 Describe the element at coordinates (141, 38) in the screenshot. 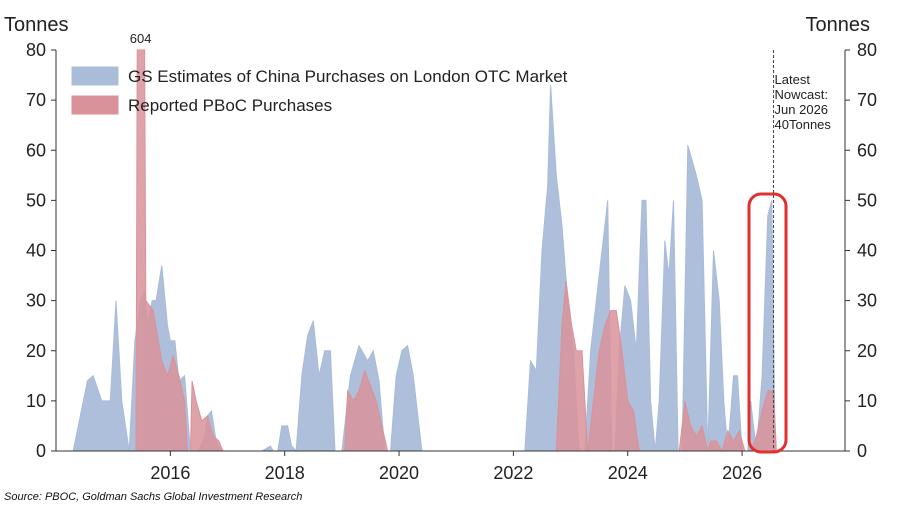

I see `peak-annotation: 604` at that location.